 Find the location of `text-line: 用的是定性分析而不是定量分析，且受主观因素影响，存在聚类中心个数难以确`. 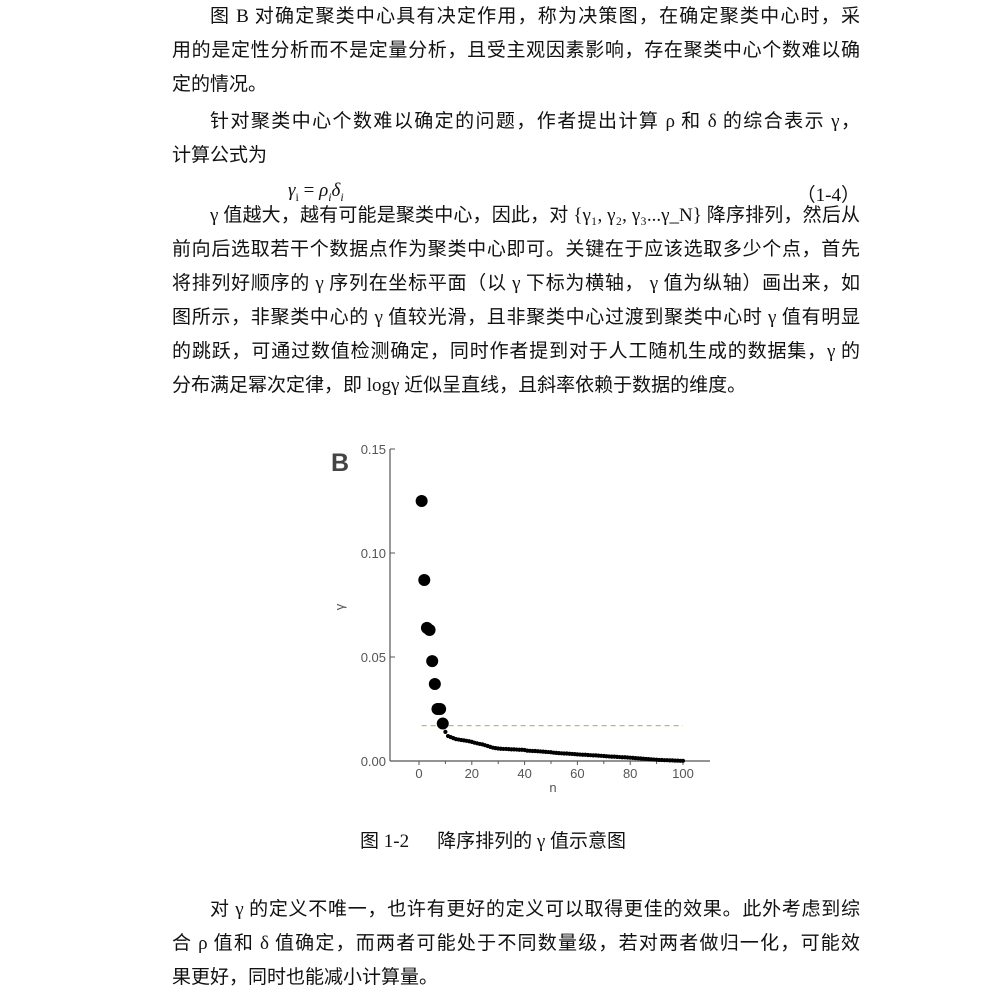

text-line: 用的是定性分析而不是定量分析，且受主观因素影响，存在聚类中心个数难以确 is located at coordinates (516, 50).